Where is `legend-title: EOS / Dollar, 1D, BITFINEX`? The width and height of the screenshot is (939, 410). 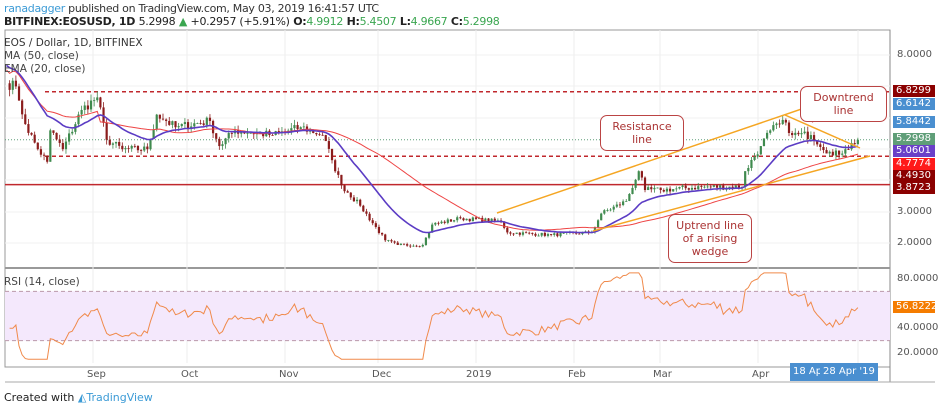
legend-title: EOS / Dollar, 1D, BITFINEX is located at coordinates (73, 43).